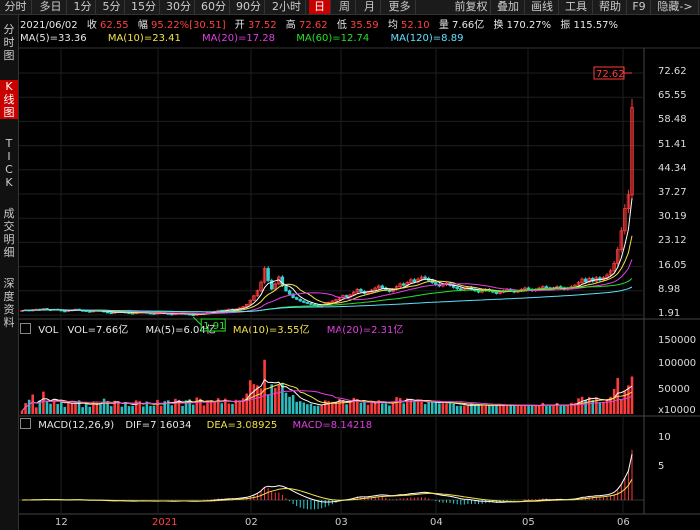 This screenshot has height=530, width=700. Describe the element at coordinates (576, 7) in the screenshot. I see `toolbar-button-3: 工具` at that location.